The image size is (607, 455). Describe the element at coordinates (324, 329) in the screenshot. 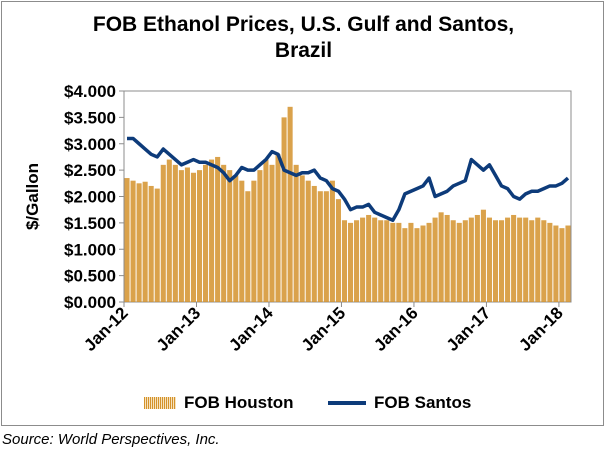

I see `x-tick-label: Jan-15` at that location.